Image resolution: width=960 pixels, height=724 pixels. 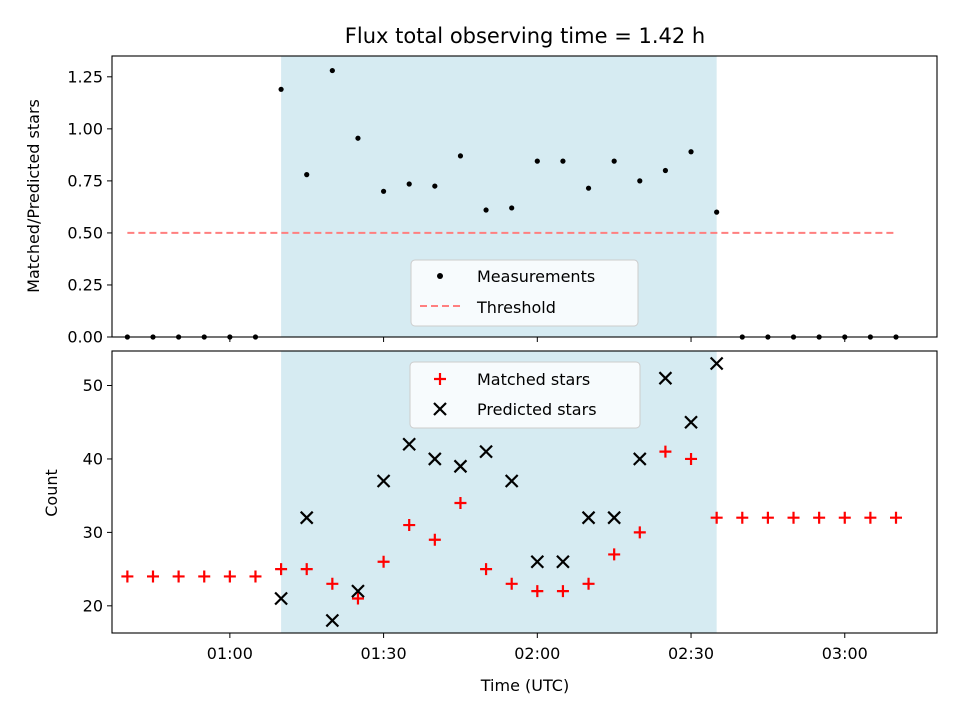 What do you see at coordinates (537, 339) in the screenshot?
I see `top-x-ticks` at bounding box center [537, 339].